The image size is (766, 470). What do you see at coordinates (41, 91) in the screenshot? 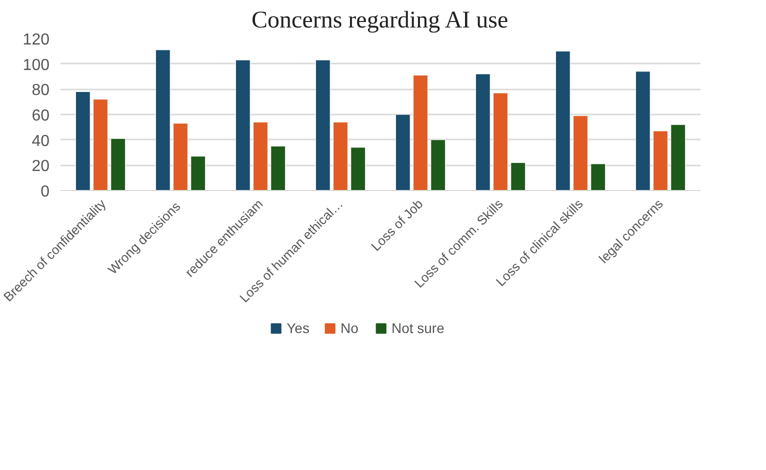
I see `y-tick-label: 80` at bounding box center [41, 91].